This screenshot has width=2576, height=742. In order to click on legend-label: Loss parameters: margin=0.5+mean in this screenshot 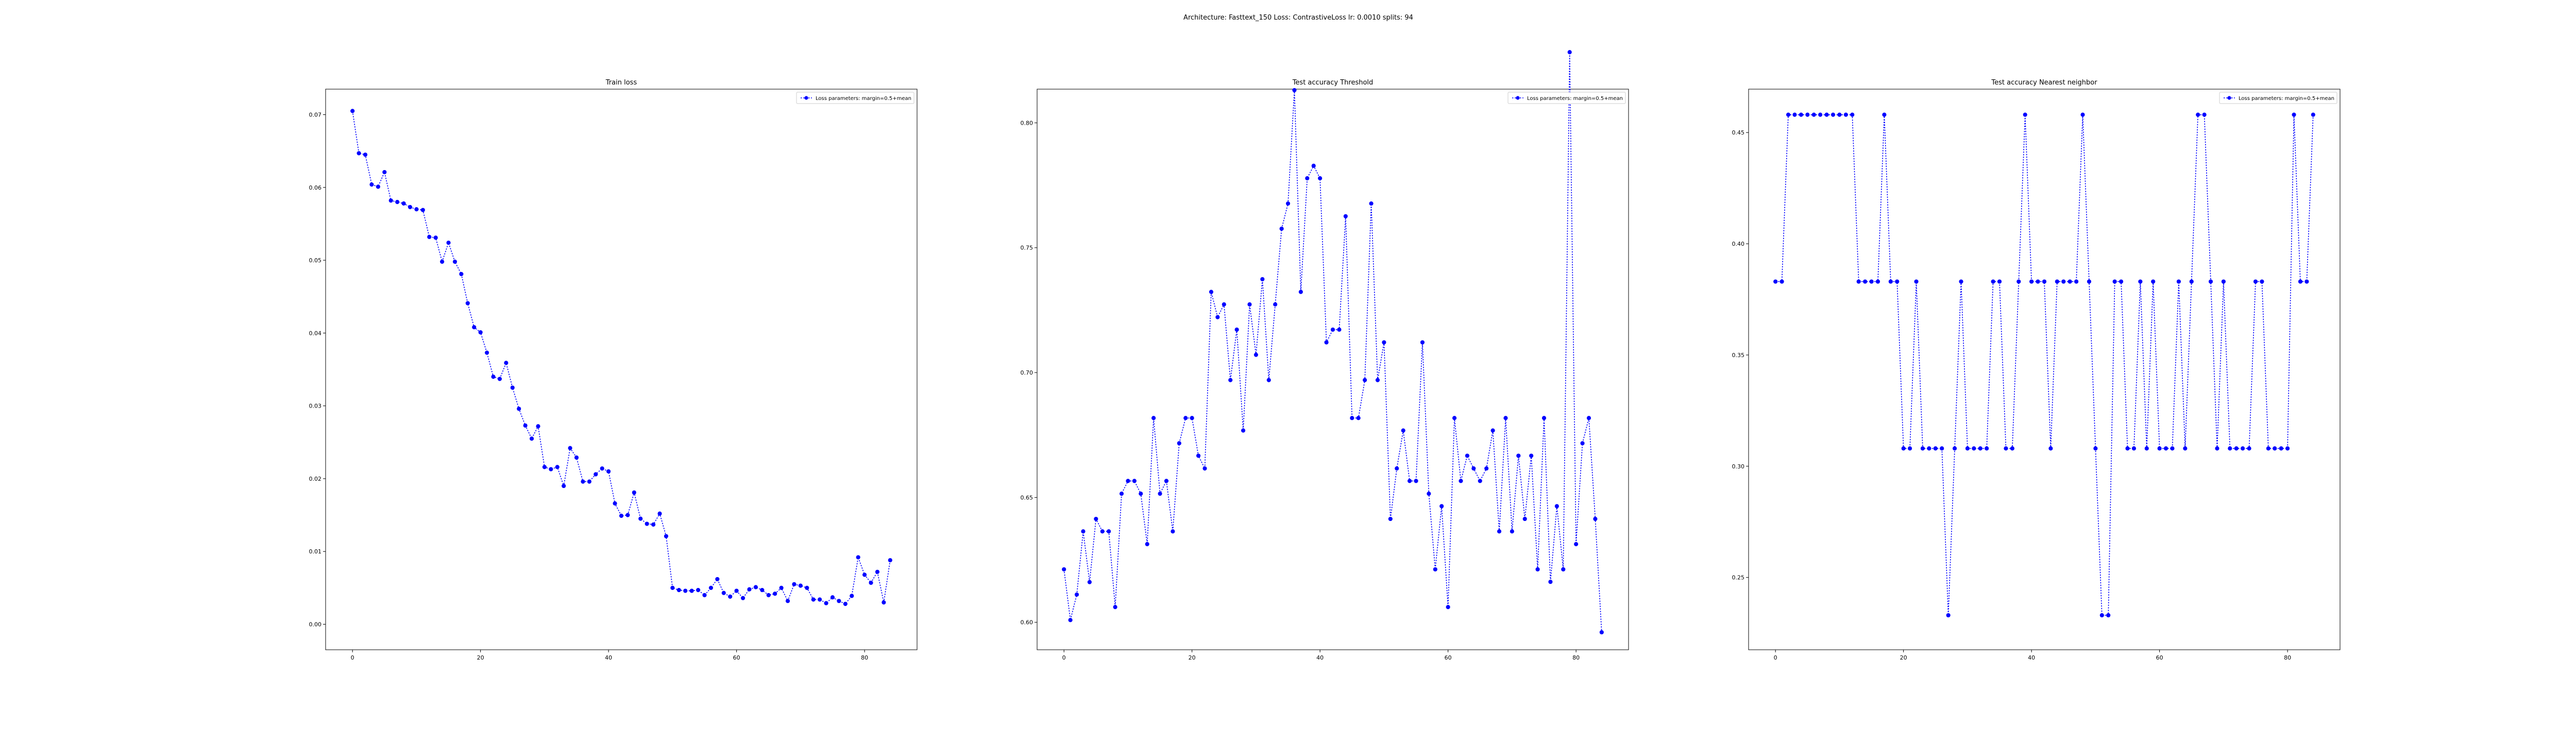, I will do `click(863, 99)`.